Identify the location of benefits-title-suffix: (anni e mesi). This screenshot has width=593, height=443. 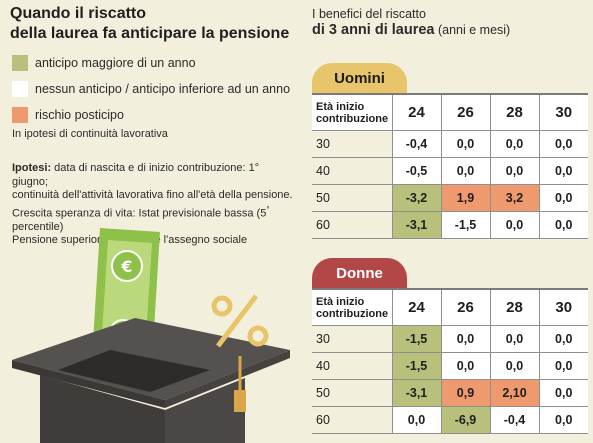
(472, 30).